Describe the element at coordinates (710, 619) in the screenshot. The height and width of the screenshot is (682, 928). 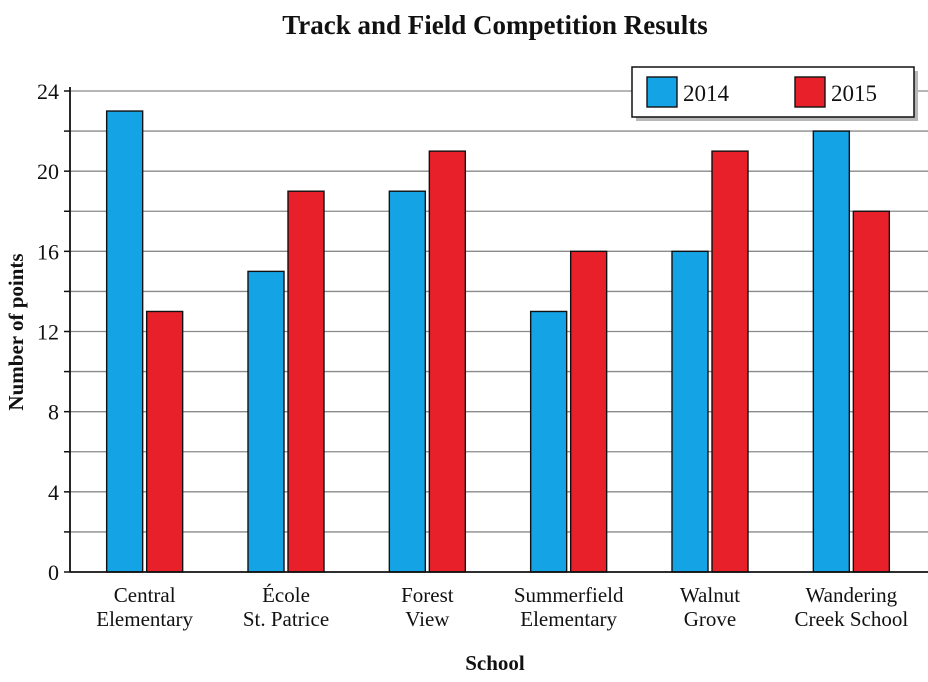
I see `x-tick-label: Grove` at that location.